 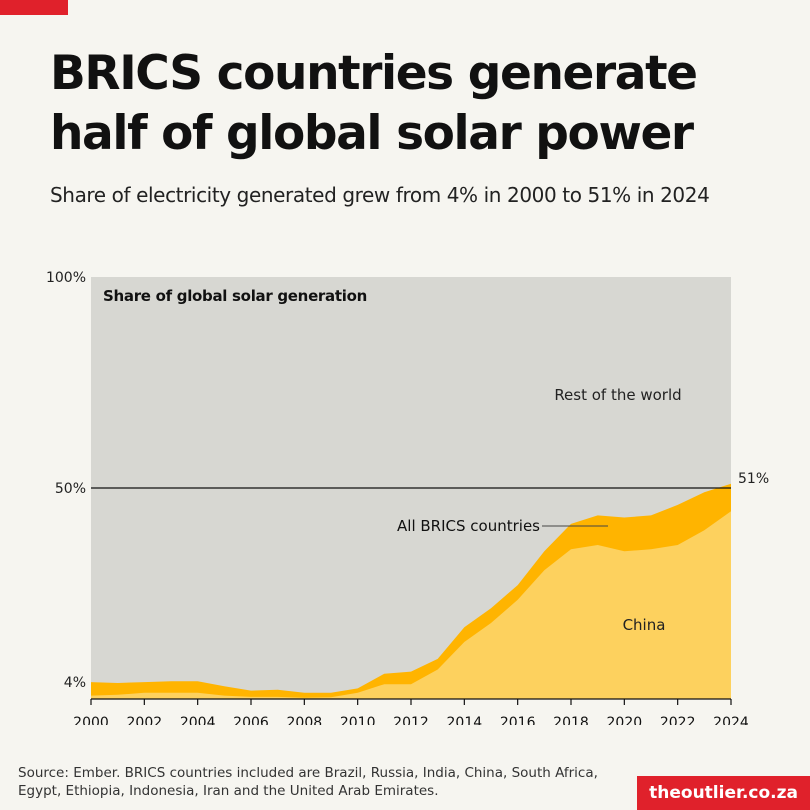 I want to click on x-tick-label: 2024, so click(x=731, y=720).